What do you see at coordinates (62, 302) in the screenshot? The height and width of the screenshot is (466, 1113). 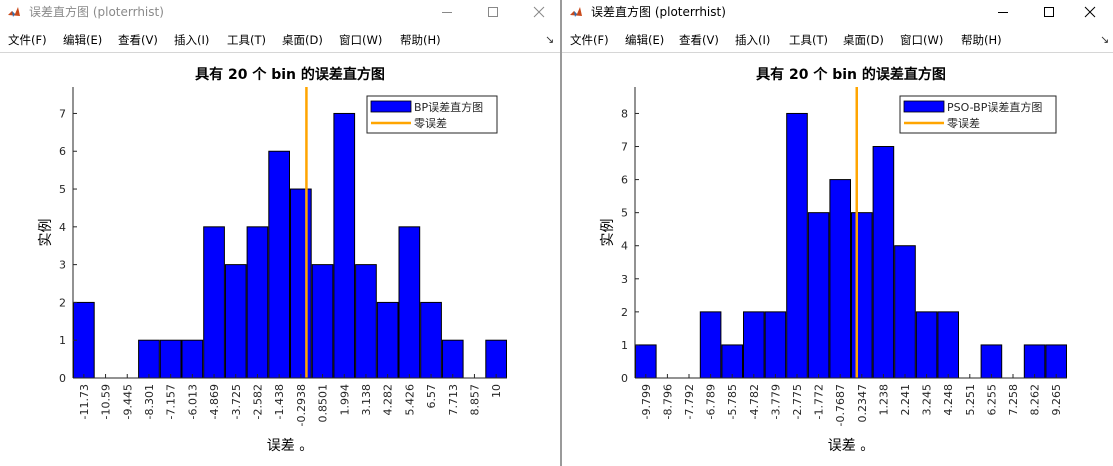 I see `y-tick-label: 2` at bounding box center [62, 302].